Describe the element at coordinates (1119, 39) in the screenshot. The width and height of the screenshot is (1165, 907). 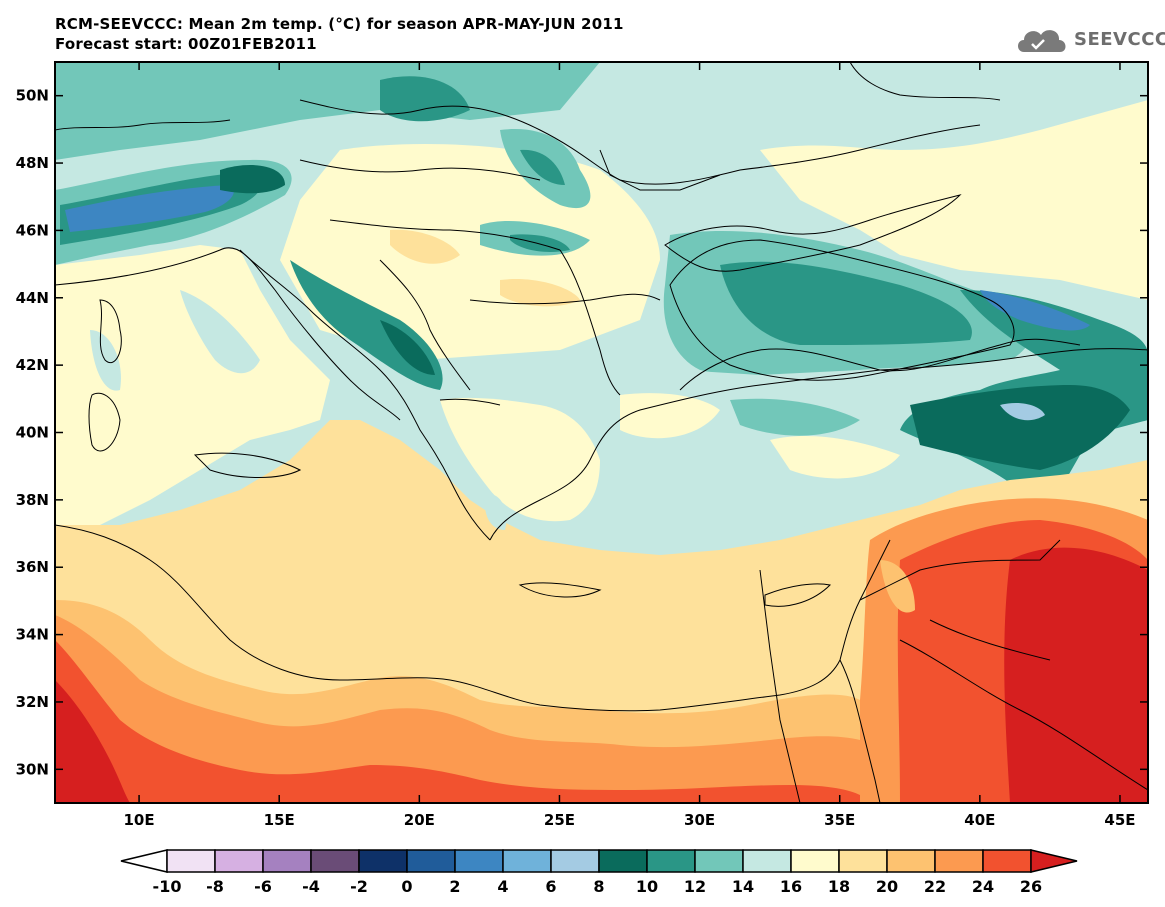
I see `logo-text: SEEVCCC` at that location.